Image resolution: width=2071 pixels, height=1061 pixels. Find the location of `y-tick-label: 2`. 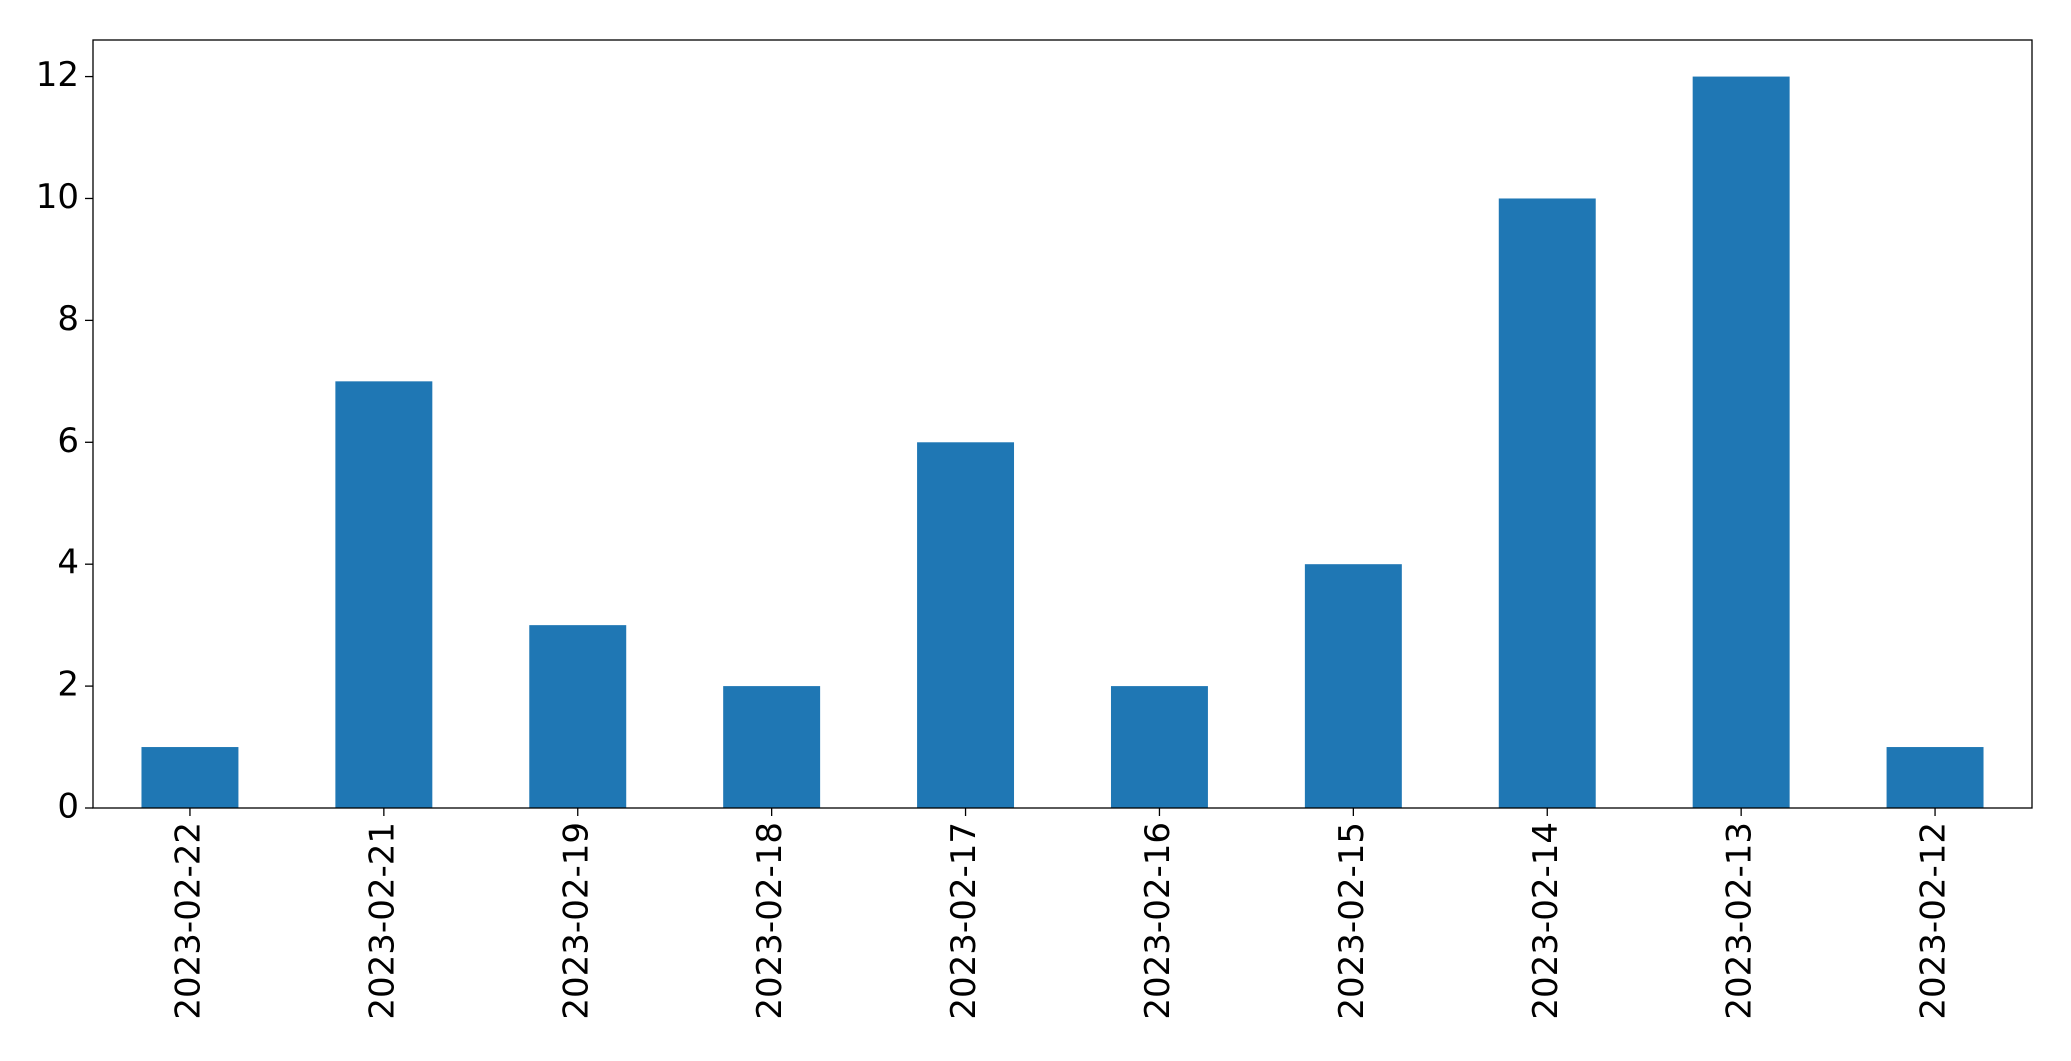

y-tick-label: 2 is located at coordinates (68, 685).